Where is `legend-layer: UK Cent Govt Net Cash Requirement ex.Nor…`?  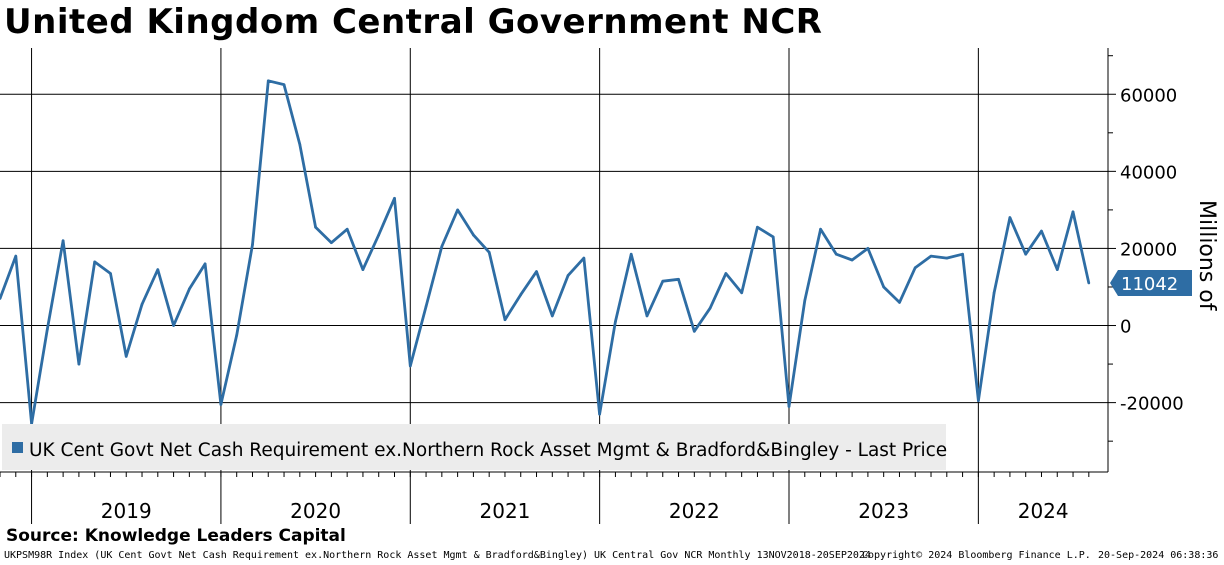 legend-layer: UK Cent Govt Net Cash Requirement ex.Nor… is located at coordinates (474, 447).